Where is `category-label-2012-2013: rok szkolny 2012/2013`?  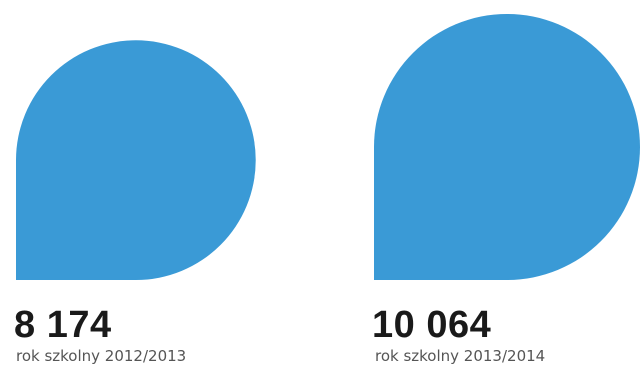 category-label-2012-2013: rok szkolny 2012/2013 is located at coordinates (101, 356).